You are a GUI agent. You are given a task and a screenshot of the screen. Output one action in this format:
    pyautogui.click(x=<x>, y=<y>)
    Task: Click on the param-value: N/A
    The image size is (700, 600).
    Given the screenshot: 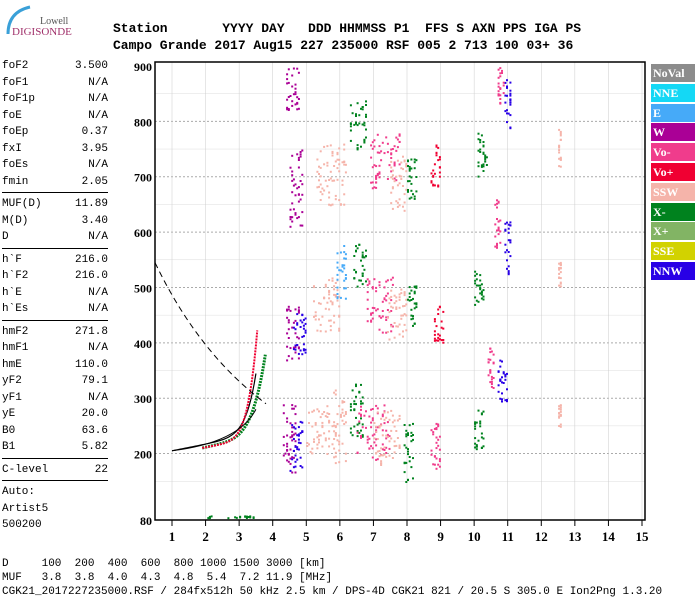 What is the action you would take?
    pyautogui.click(x=98, y=397)
    